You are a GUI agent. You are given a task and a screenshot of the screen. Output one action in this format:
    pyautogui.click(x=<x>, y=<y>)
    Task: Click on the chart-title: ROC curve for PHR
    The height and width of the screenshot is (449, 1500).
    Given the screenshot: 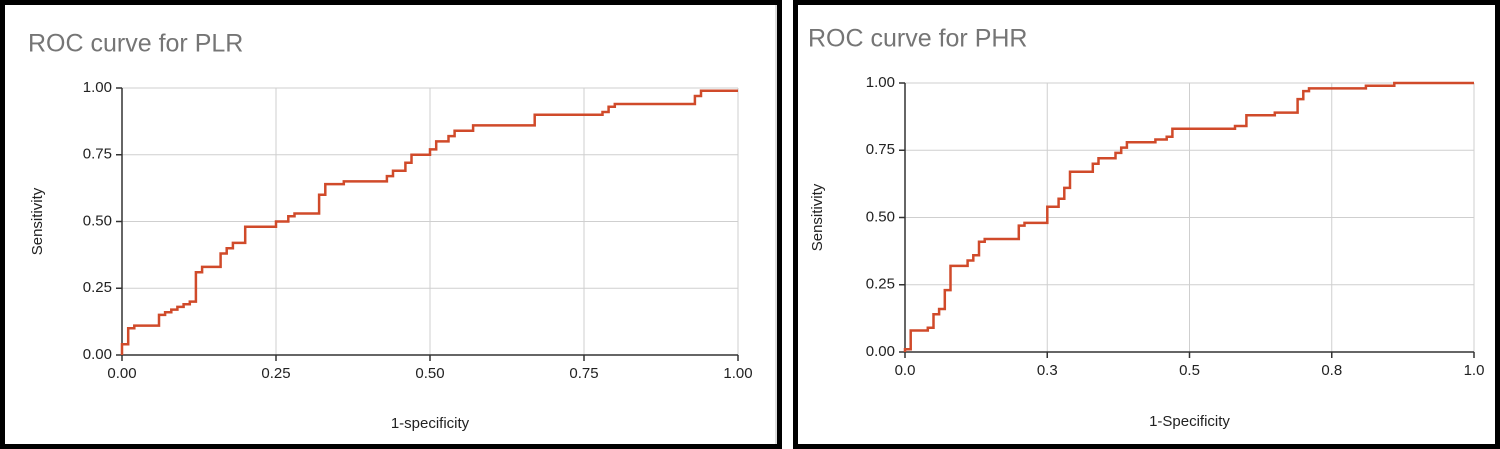 What is the action you would take?
    pyautogui.click(x=917, y=39)
    